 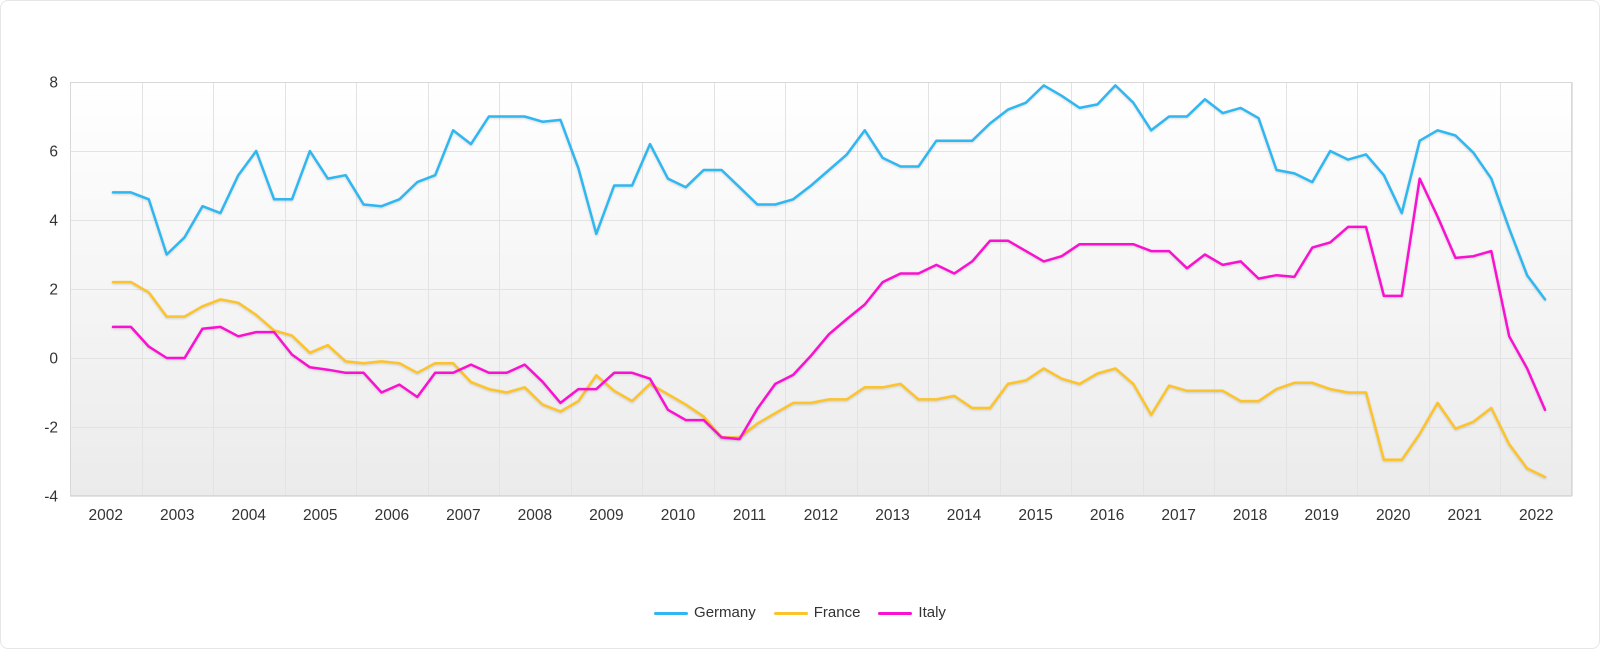 I want to click on x-tick-label: 2005, so click(x=320, y=515).